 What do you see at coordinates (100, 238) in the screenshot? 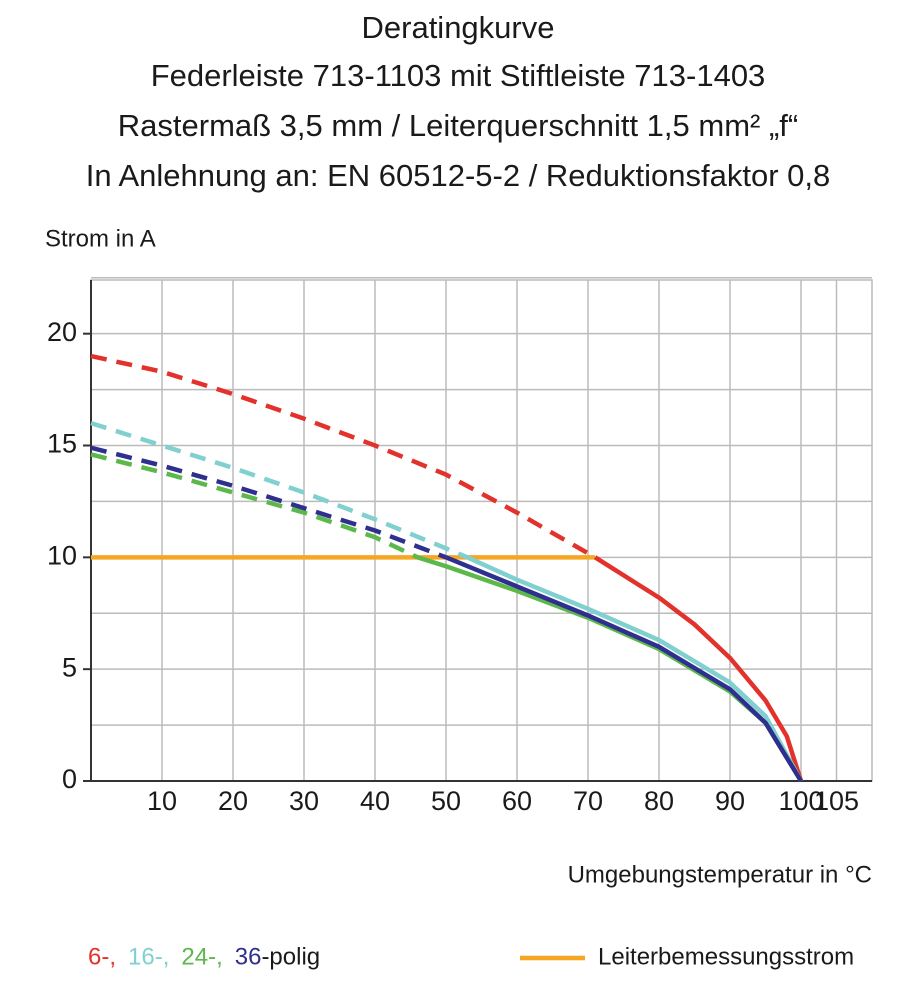
I see `y-axis-label: Strom in A` at bounding box center [100, 238].